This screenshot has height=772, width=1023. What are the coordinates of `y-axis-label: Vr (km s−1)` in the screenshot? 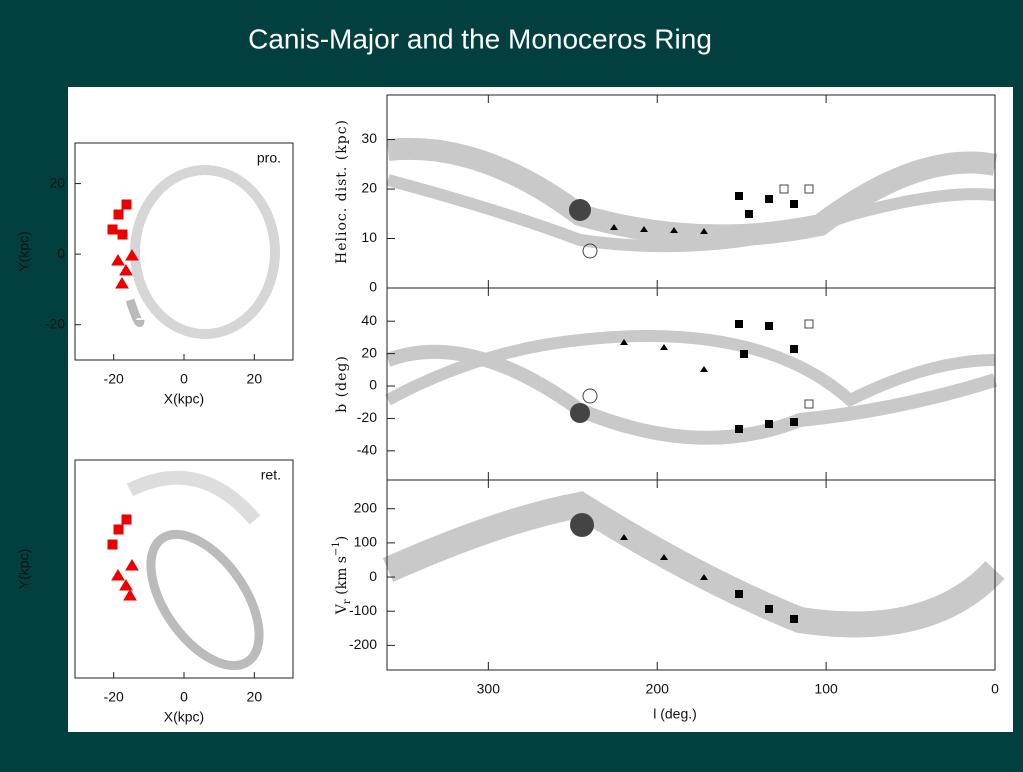 It's located at (342, 575).